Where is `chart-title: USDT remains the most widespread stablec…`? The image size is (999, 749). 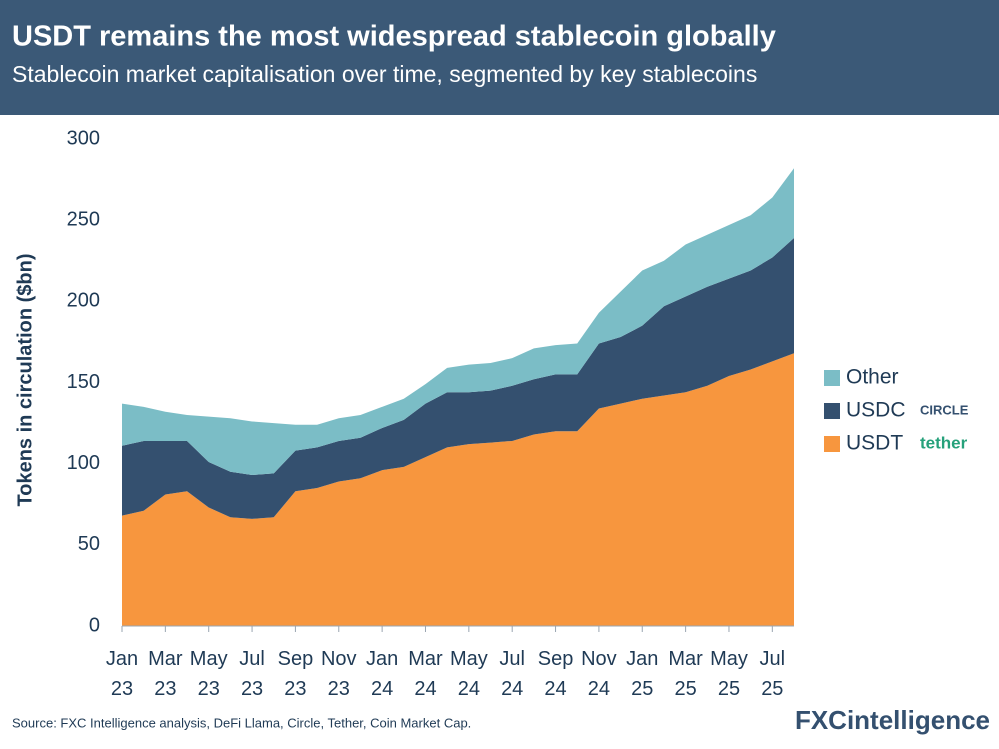 chart-title: USDT remains the most widespread stablec… is located at coordinates (394, 37).